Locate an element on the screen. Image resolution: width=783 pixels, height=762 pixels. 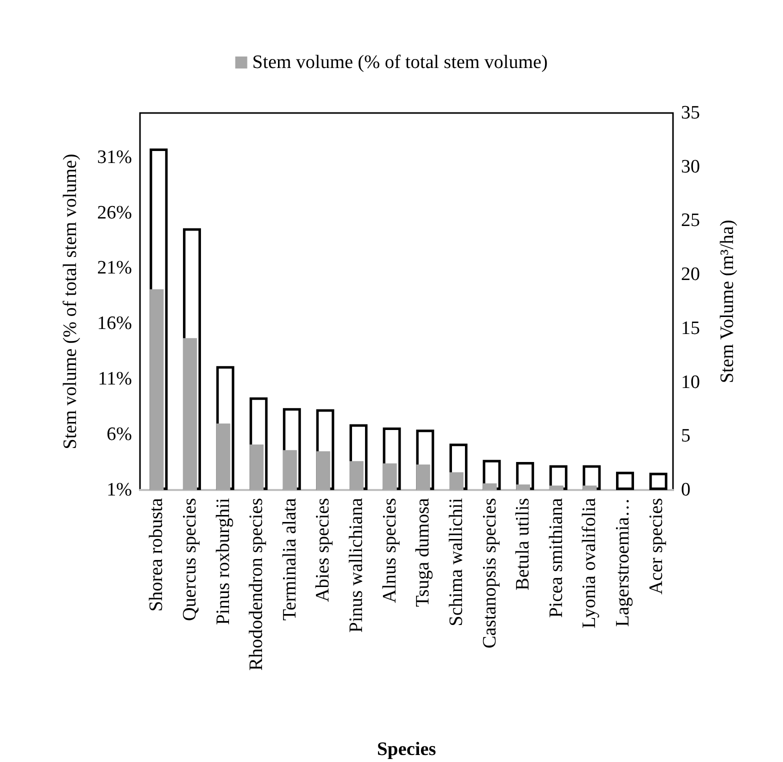
y-tick-label: 21% is located at coordinates (114, 268).